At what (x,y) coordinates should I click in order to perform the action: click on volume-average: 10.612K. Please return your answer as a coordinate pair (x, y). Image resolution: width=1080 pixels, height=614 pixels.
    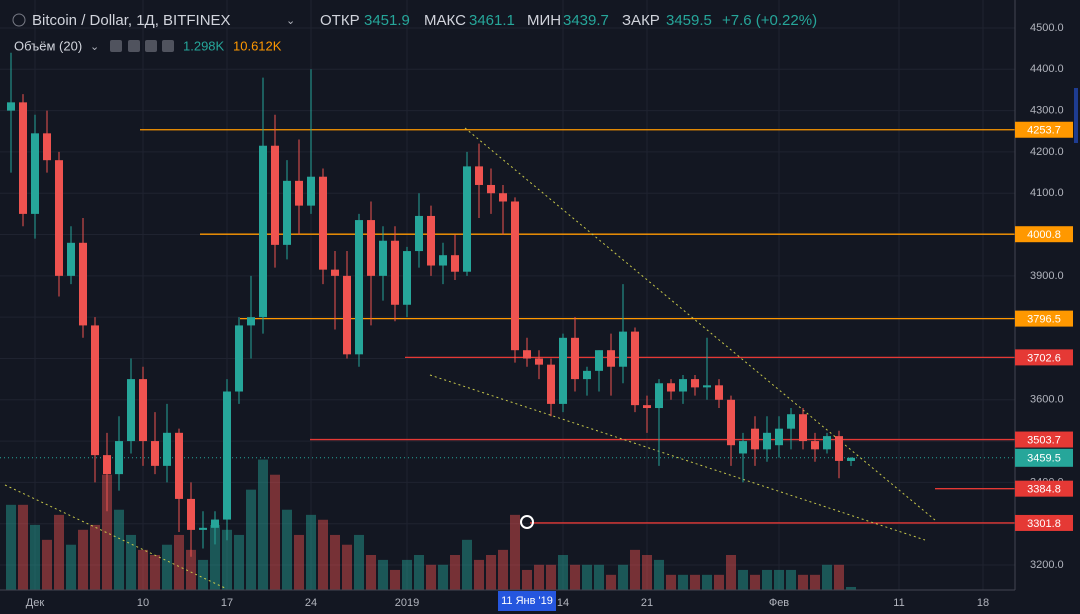
    Looking at the image, I should click on (257, 45).